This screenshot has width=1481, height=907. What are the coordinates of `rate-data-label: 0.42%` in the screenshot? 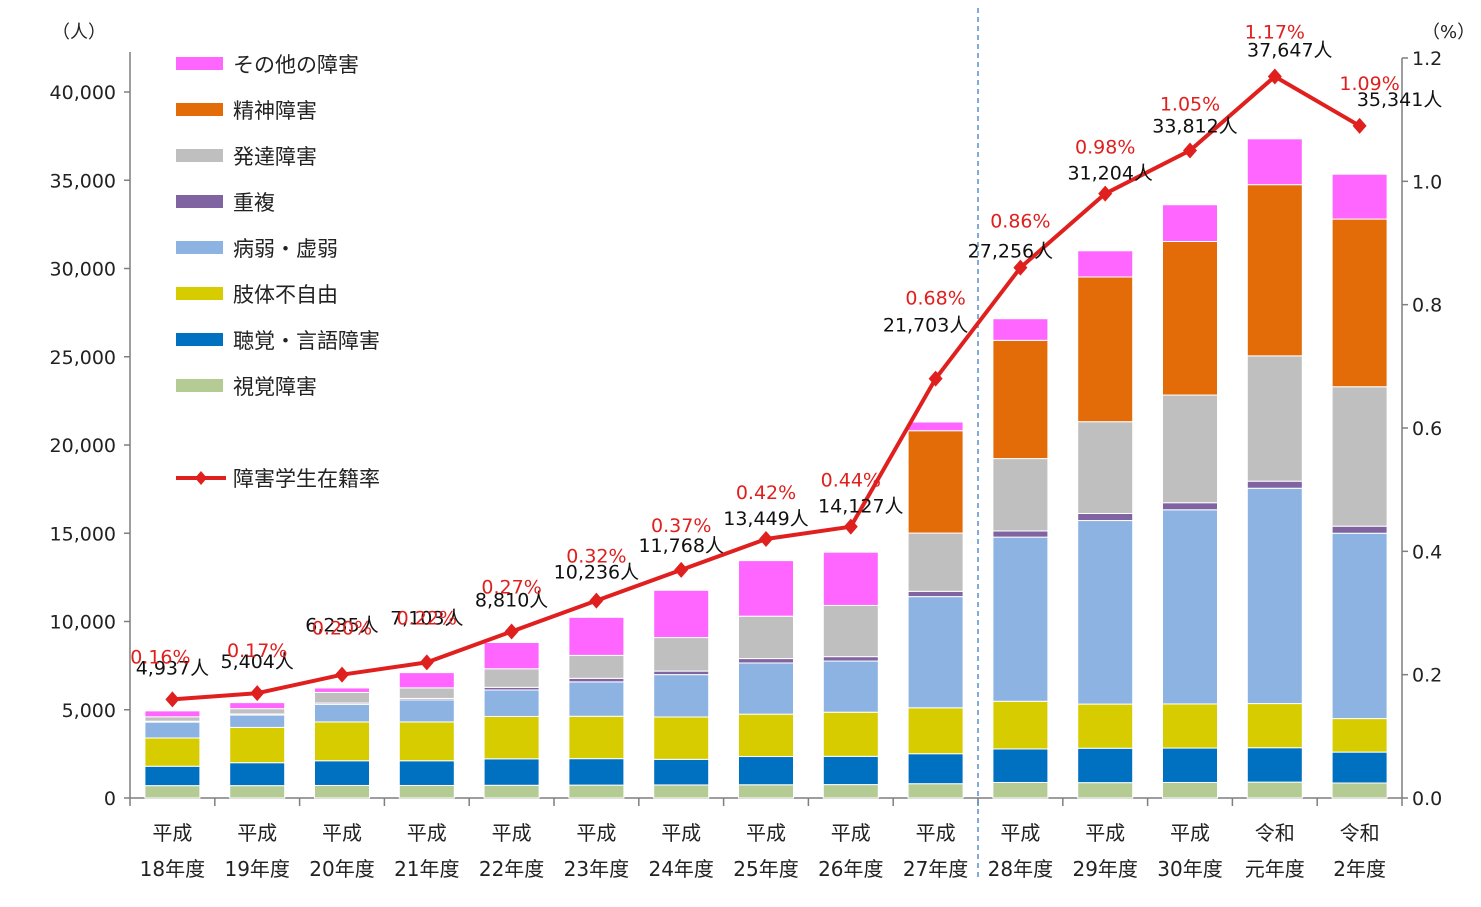 It's located at (766, 493).